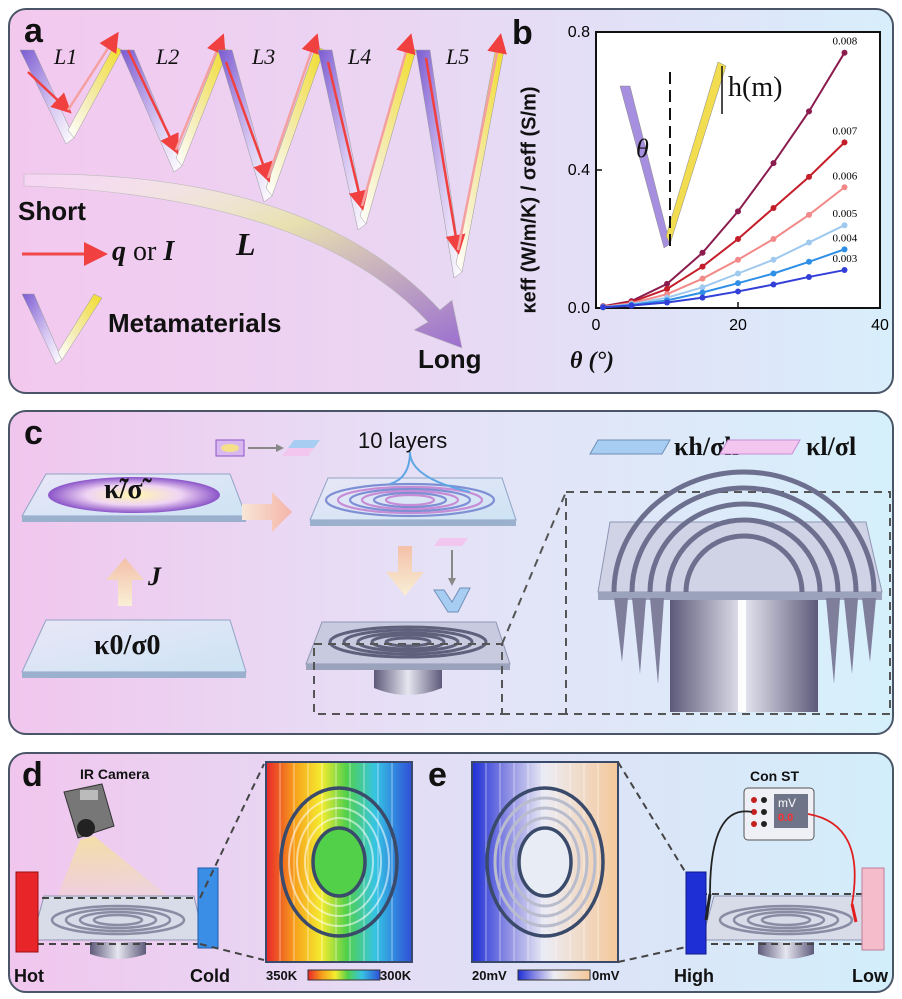  I want to click on cold-label: Cold, so click(210, 976).